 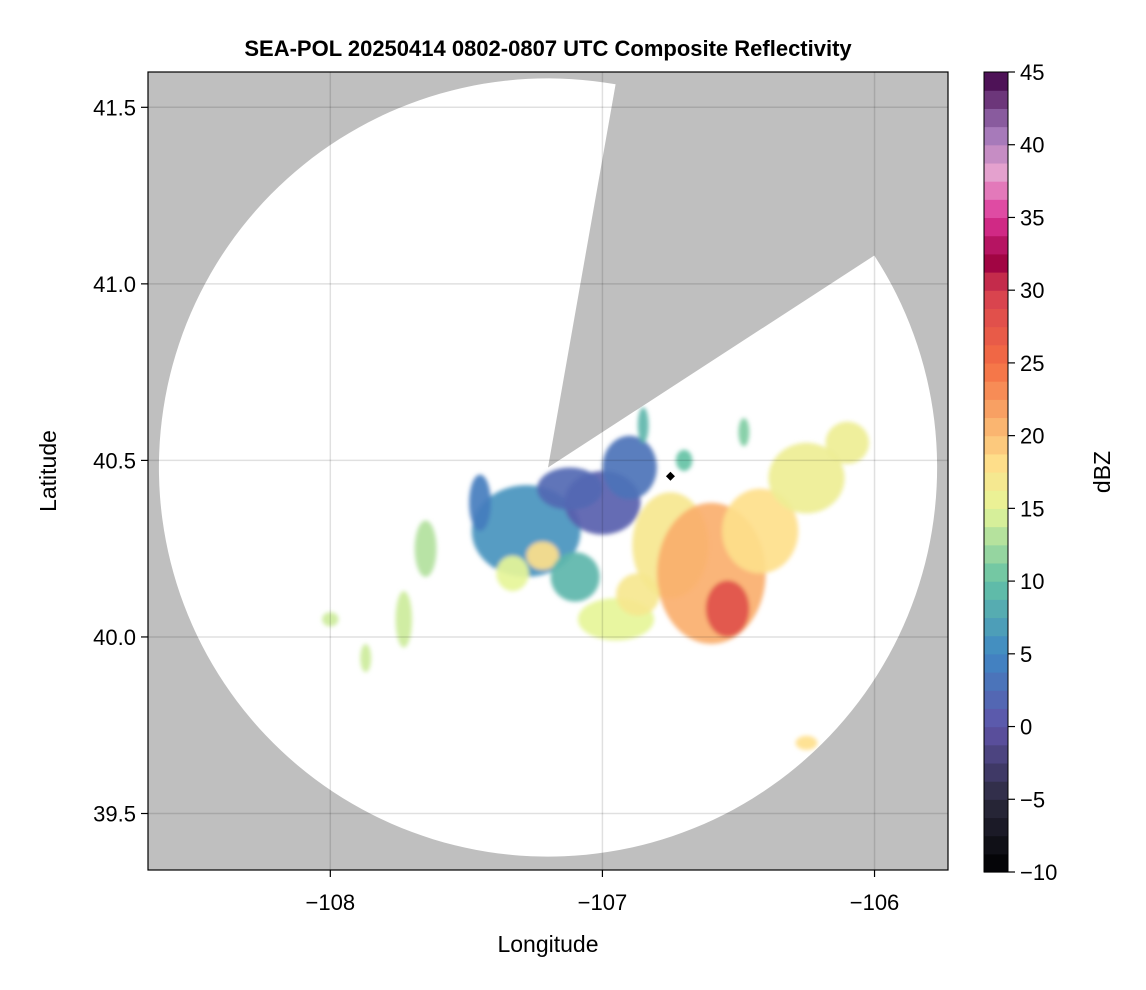 I want to click on colorbar: −10 −5 0 5 10 15 20 25 30 35 40 45 dBZ, so click(x=1049, y=472).